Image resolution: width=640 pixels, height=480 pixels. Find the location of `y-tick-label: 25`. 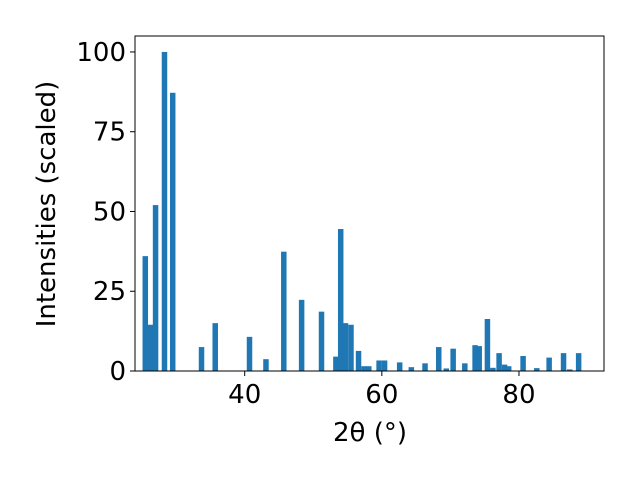

y-tick-label: 25 is located at coordinates (109, 292).